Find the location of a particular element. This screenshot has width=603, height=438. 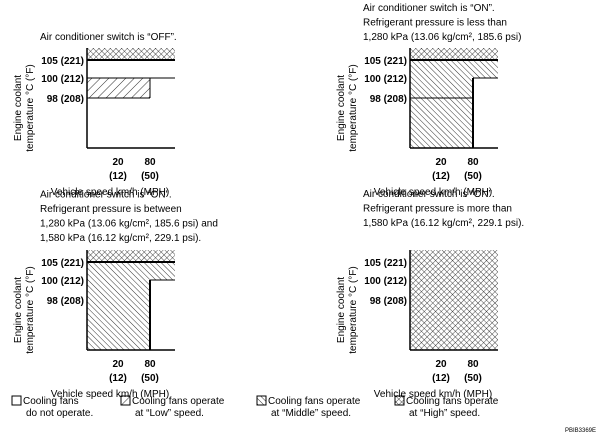

legend-text: at “Low” speed. is located at coordinates (169, 413).